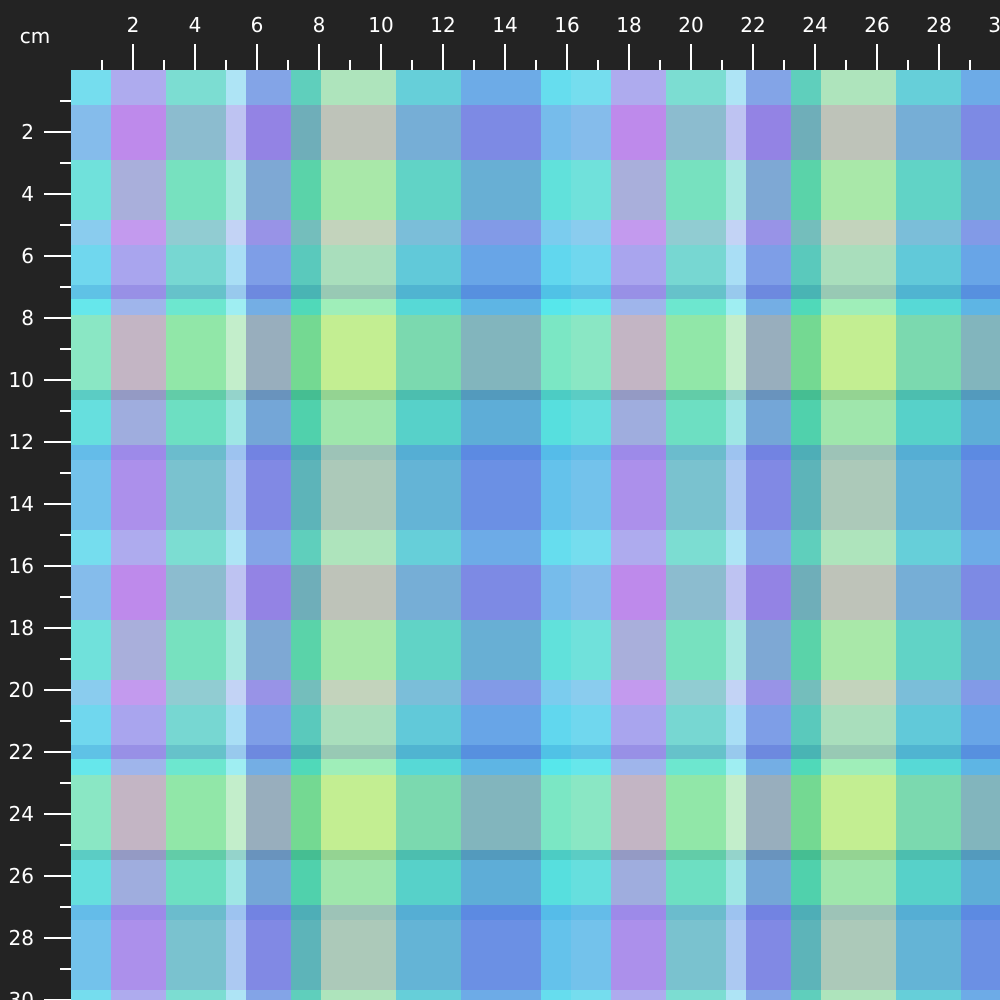  Describe the element at coordinates (938, 25) in the screenshot. I see `top-ruler-label: 28` at that location.